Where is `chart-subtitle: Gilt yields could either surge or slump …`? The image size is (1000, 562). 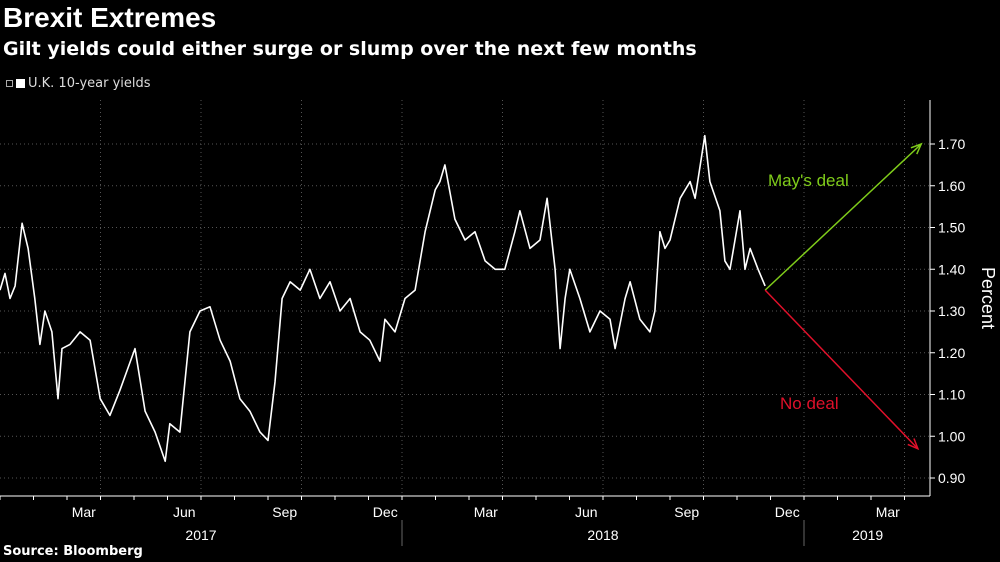 chart-subtitle: Gilt yields could either surge or slump … is located at coordinates (350, 49).